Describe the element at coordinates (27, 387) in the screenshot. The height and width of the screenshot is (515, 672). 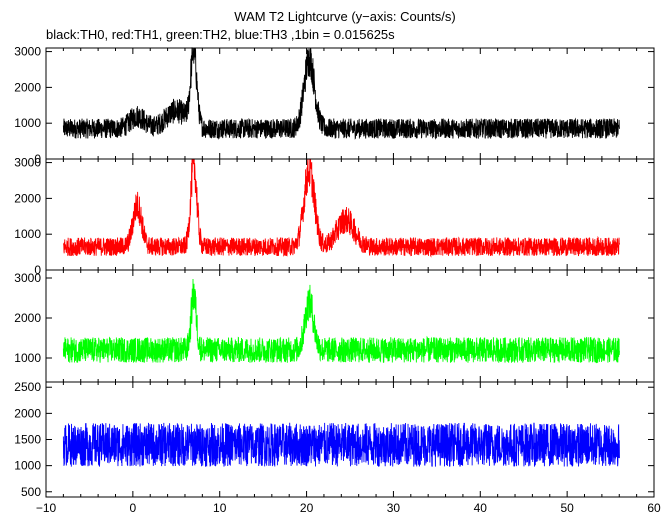
I see `y-tick-label: 2500` at that location.